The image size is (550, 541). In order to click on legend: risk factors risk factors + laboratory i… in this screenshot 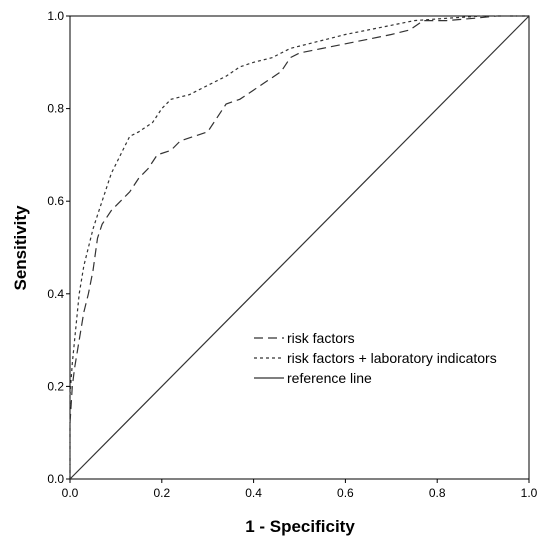, I will do `click(375, 358)`.